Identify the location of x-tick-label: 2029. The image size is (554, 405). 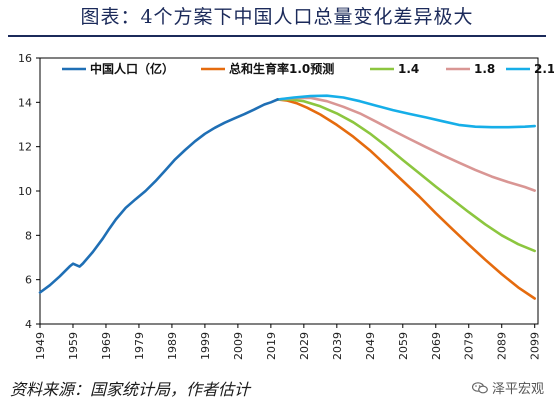
(304, 346).